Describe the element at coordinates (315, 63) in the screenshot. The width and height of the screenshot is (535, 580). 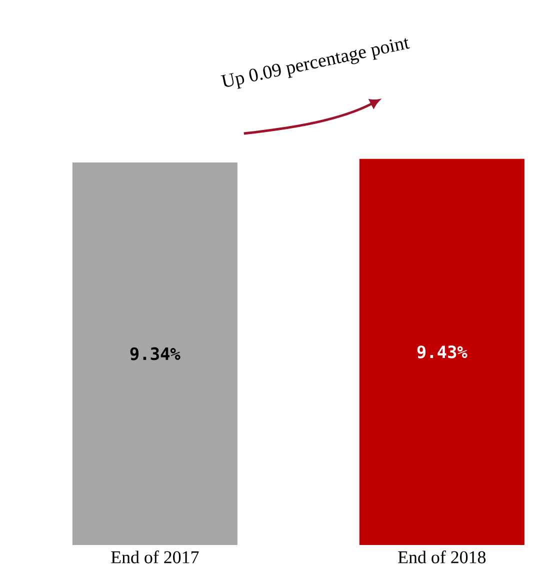
I see `text: Up 0.09 percentage point` at that location.